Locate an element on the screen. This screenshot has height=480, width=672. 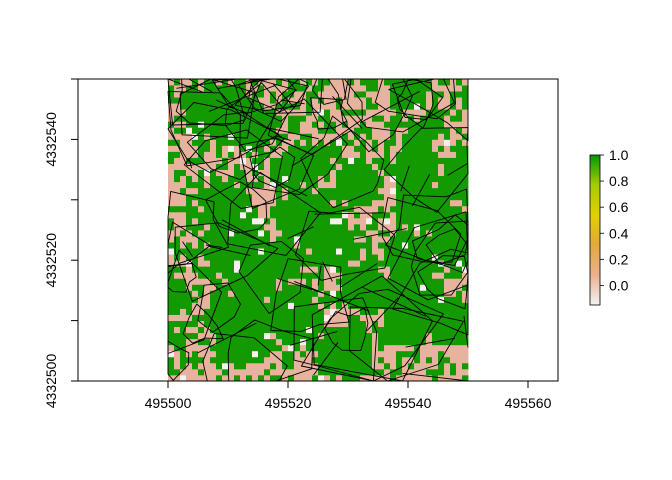
x-tick-label: 495560 is located at coordinates (528, 403).